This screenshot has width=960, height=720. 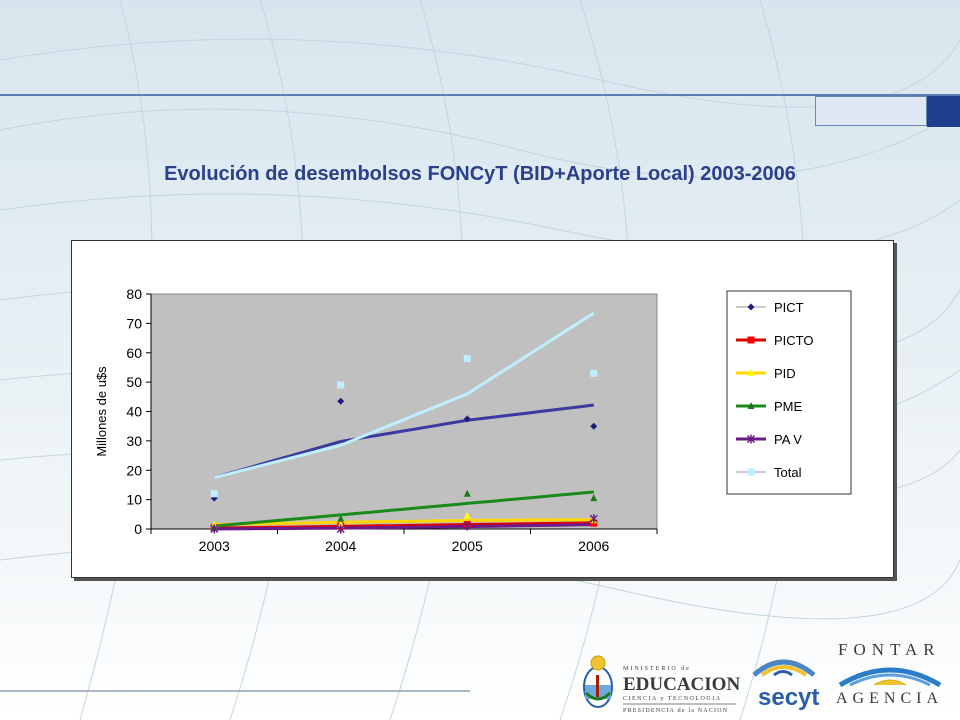 What do you see at coordinates (134, 382) in the screenshot?
I see `y-tick-label: 50` at bounding box center [134, 382].